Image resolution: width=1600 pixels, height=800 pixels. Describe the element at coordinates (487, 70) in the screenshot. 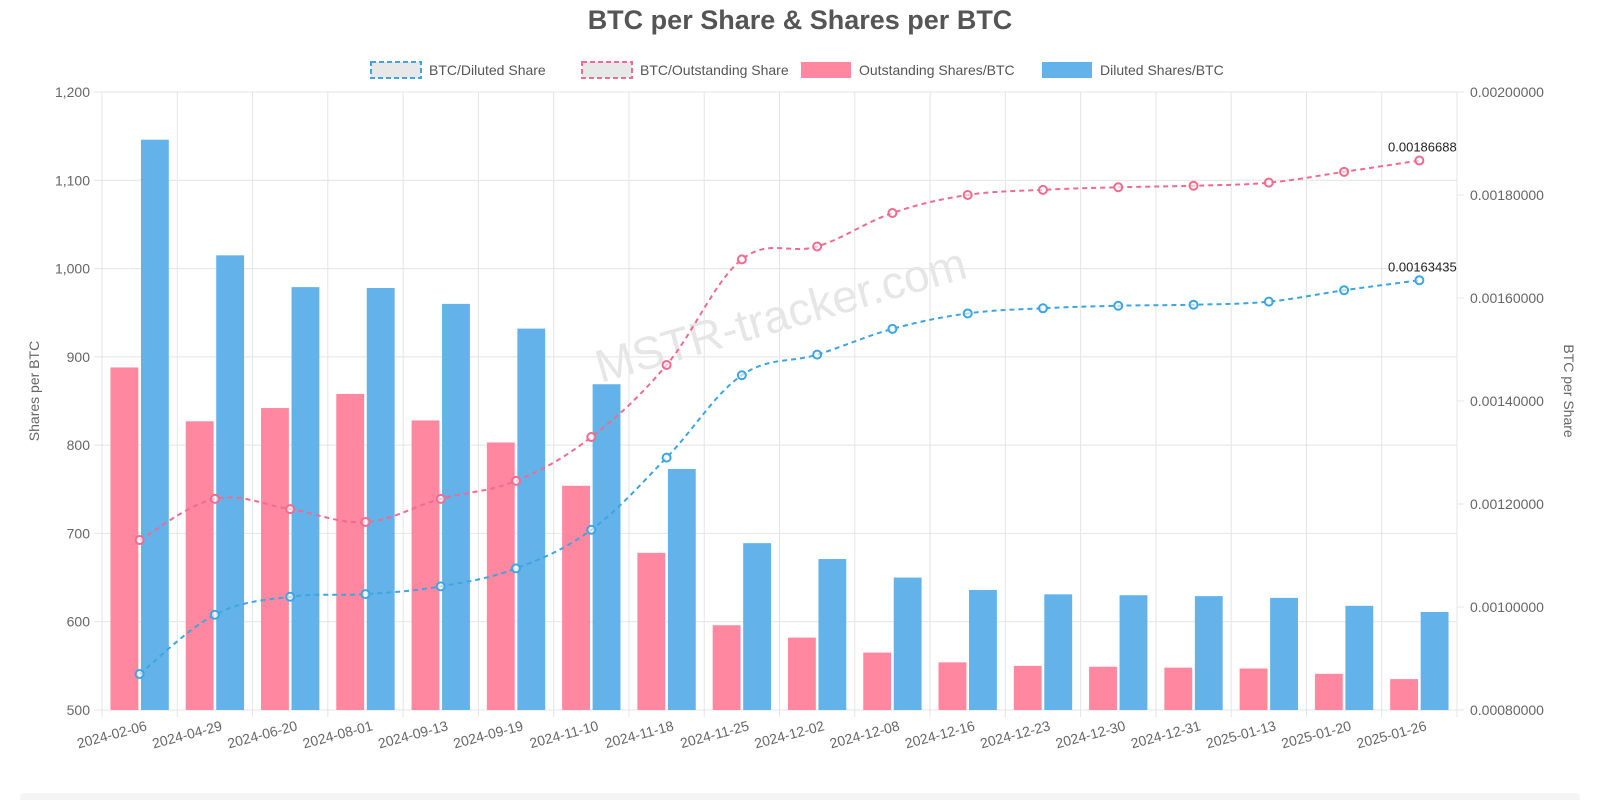

I see `legend-label: BTC/Diluted Share` at that location.